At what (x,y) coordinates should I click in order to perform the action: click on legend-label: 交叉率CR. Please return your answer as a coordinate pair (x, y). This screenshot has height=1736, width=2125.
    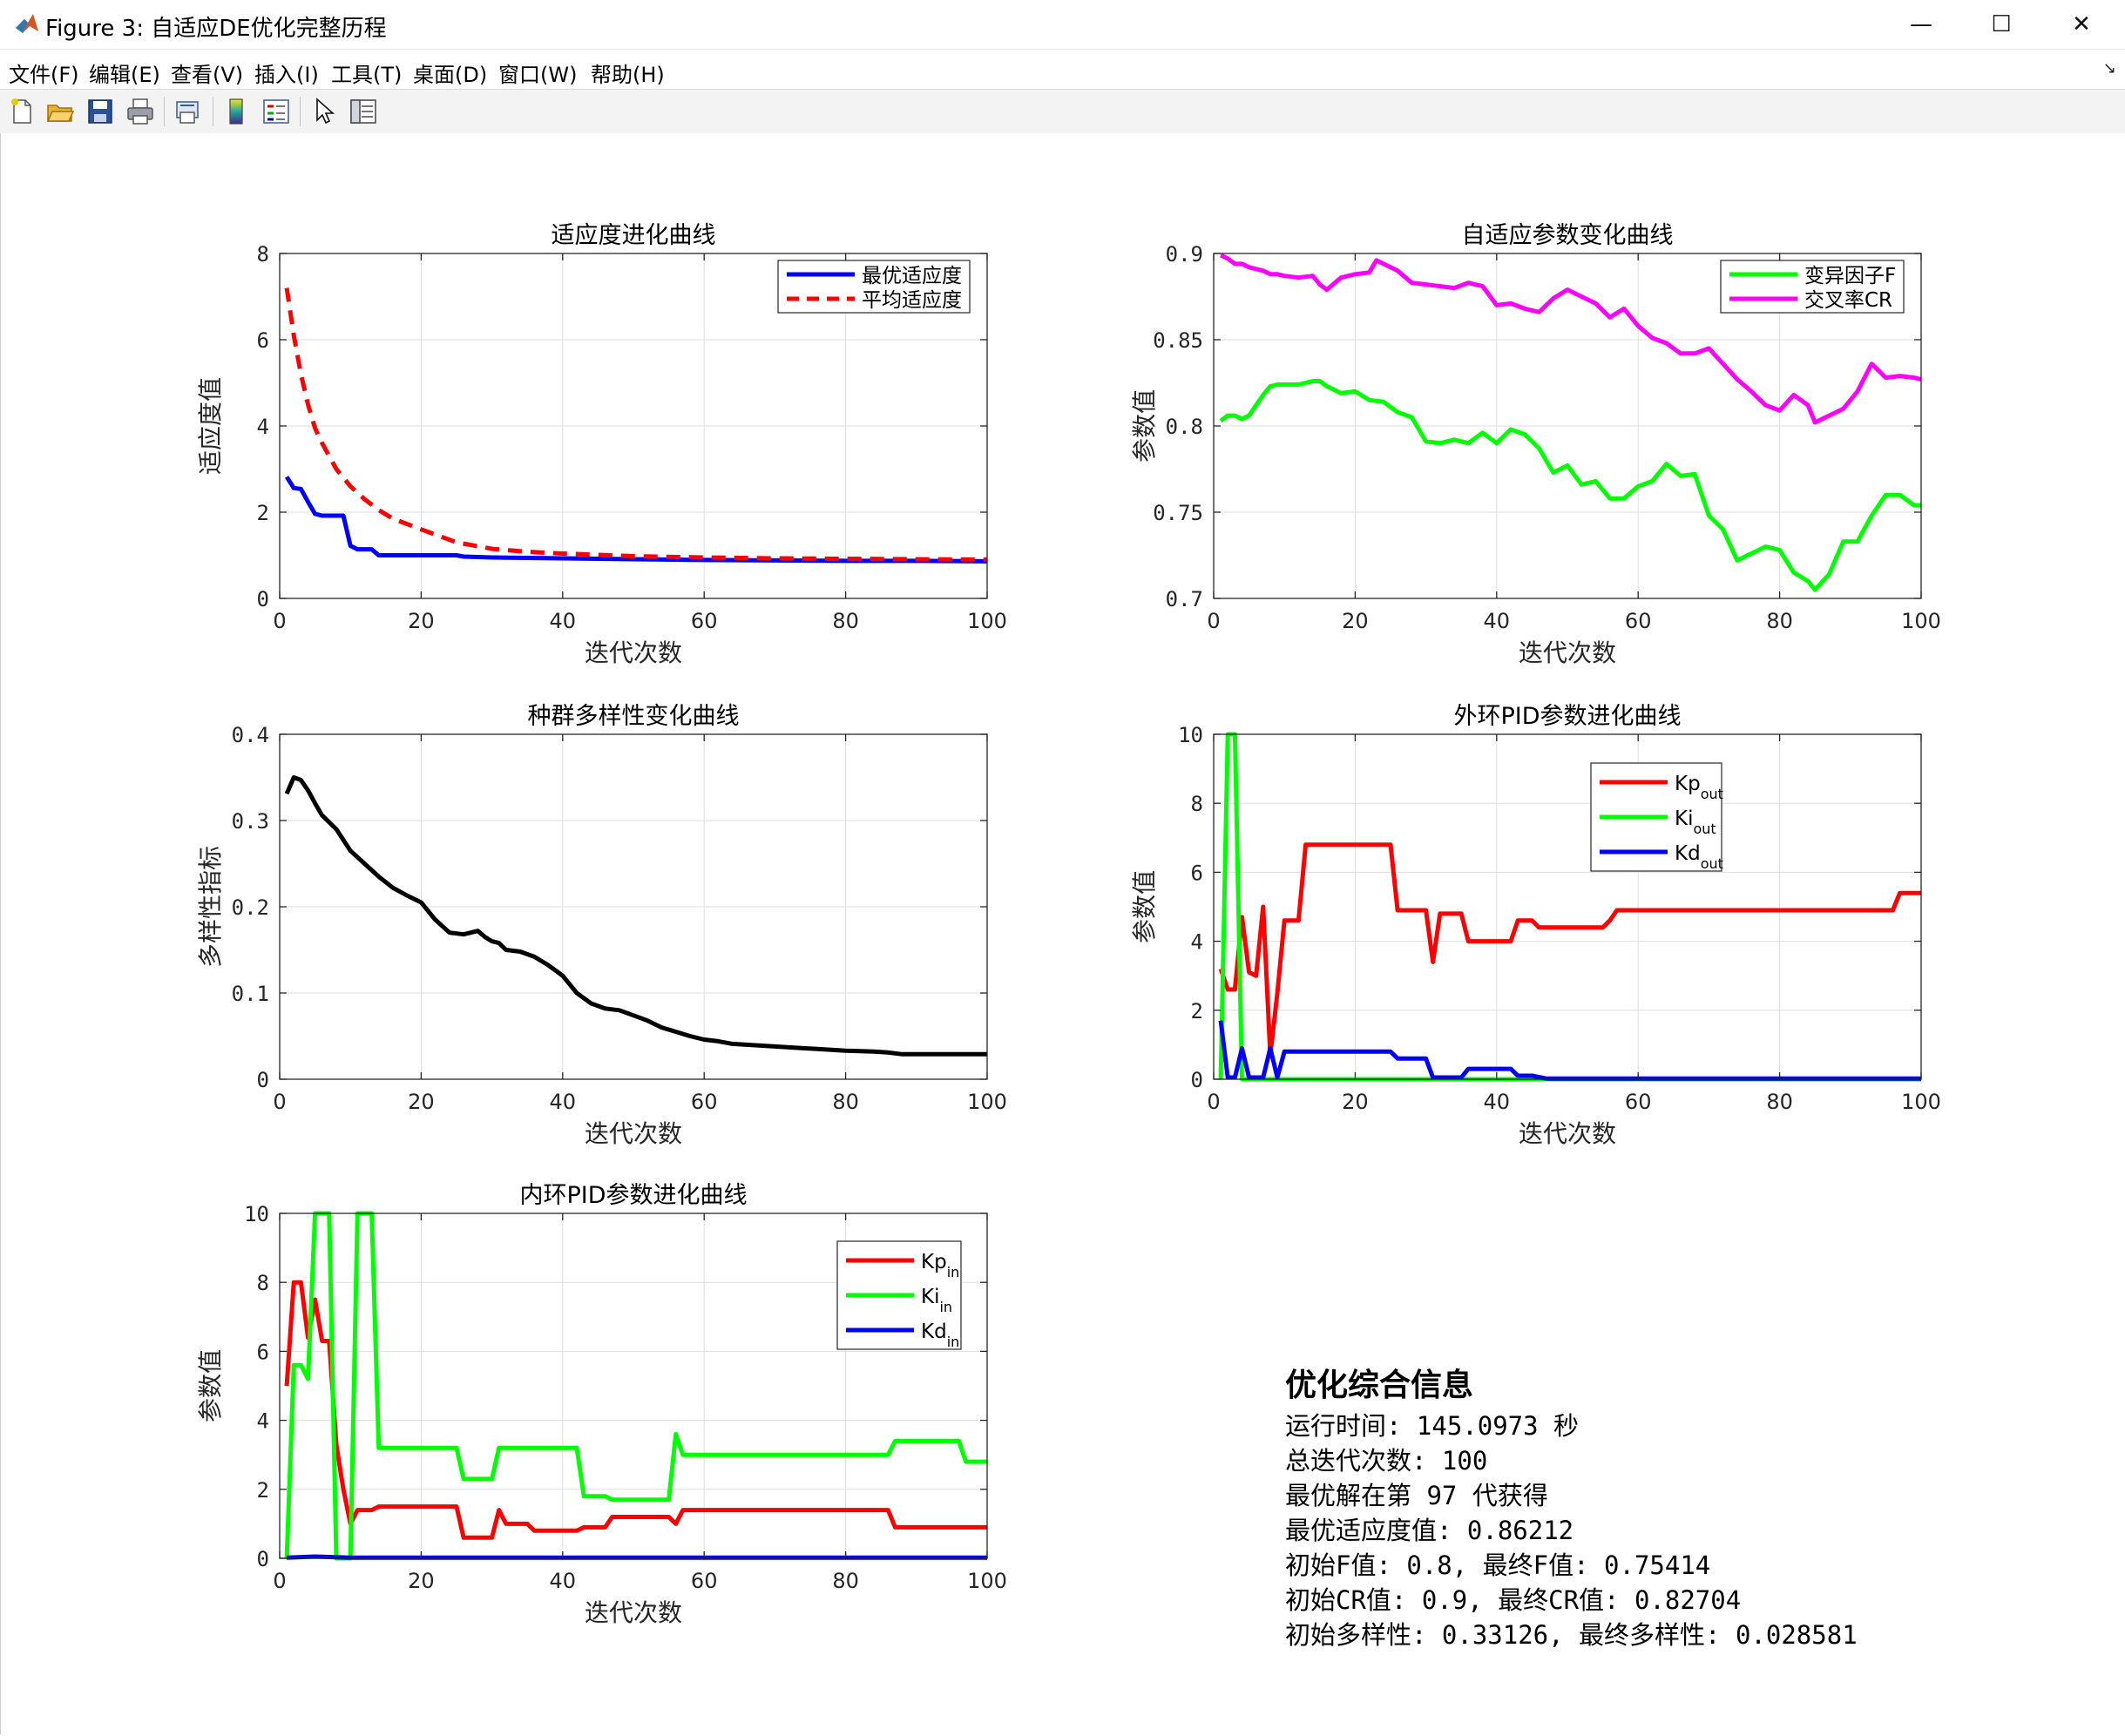
    Looking at the image, I should click on (1848, 300).